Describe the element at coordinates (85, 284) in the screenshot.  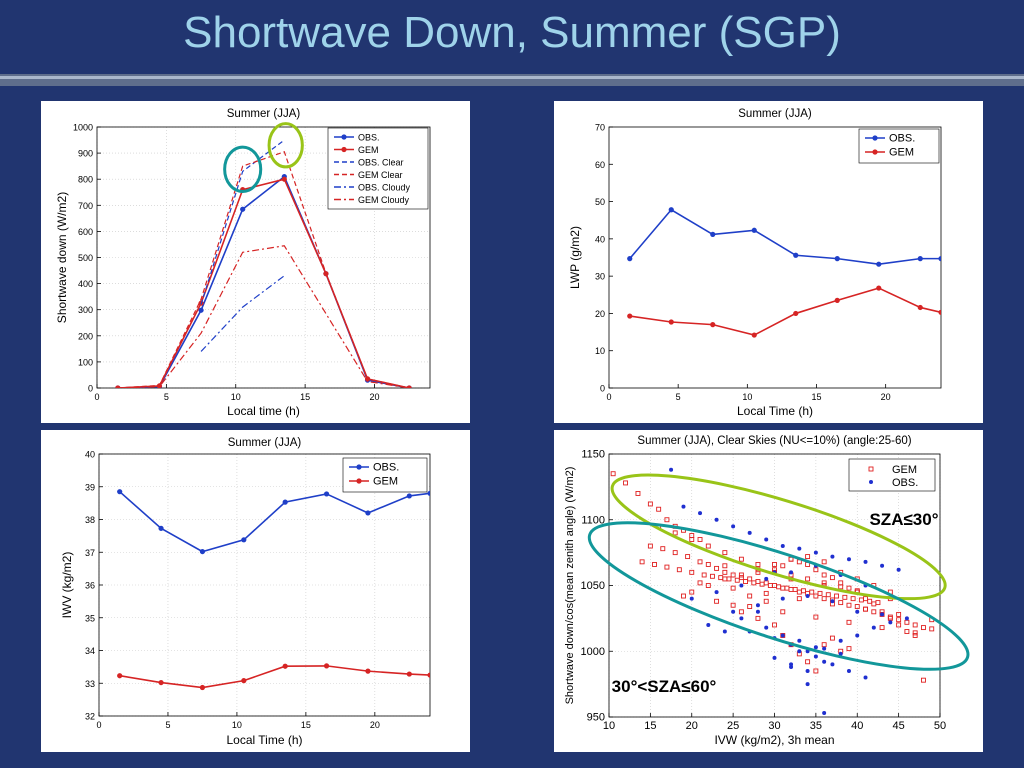
I see `y-tick-label: 400` at that location.